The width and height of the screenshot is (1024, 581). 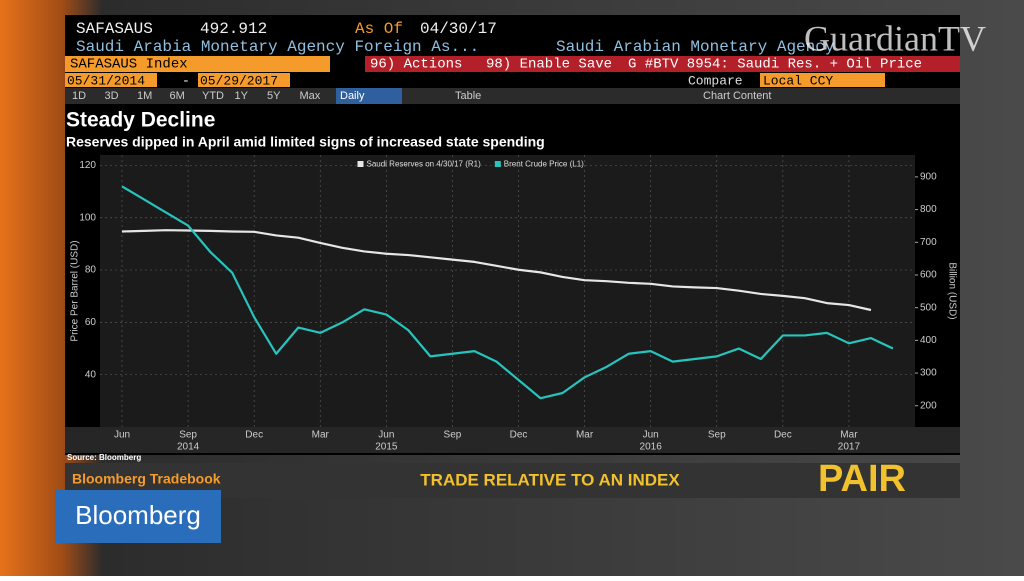 I want to click on logo: Bloomberg, so click(x=138, y=515).